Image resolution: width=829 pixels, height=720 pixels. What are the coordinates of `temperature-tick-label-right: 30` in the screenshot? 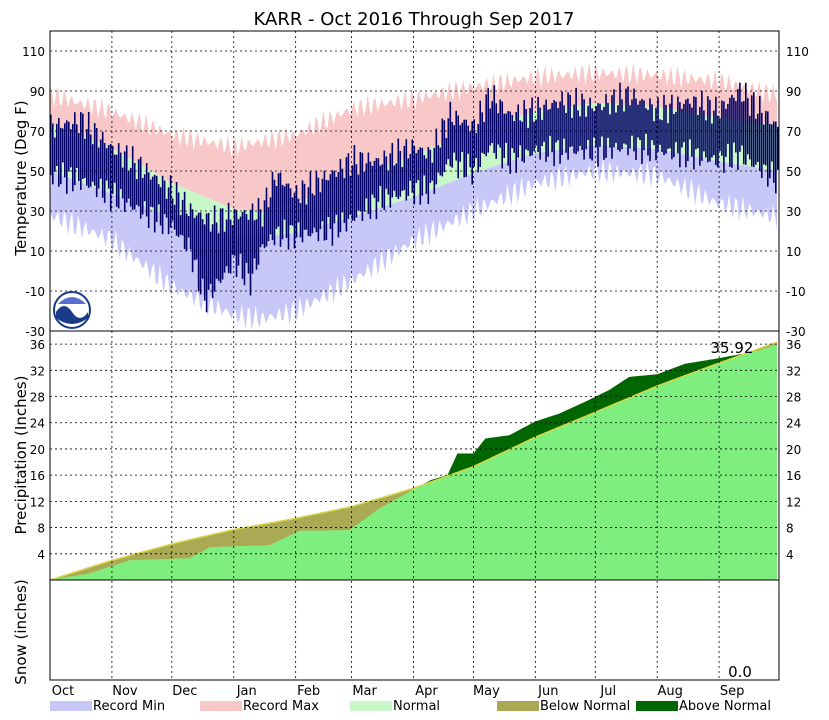 It's located at (793, 212).